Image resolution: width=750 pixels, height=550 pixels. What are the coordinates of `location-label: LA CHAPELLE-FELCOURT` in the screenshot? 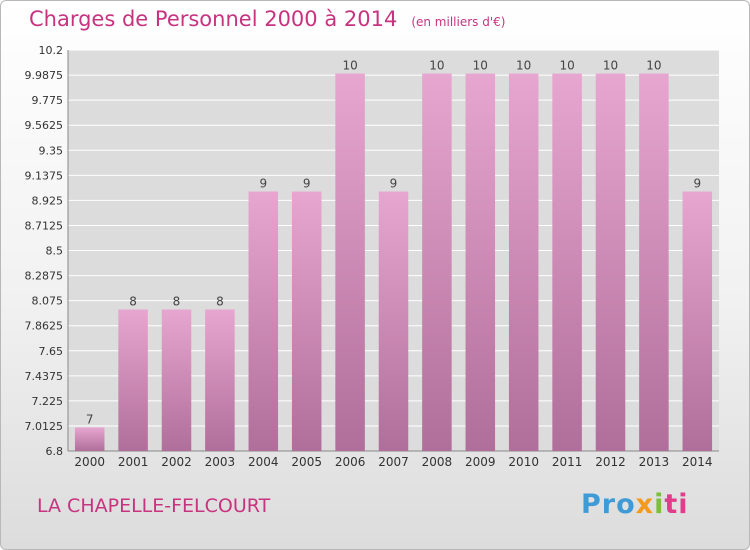 It's located at (154, 506).